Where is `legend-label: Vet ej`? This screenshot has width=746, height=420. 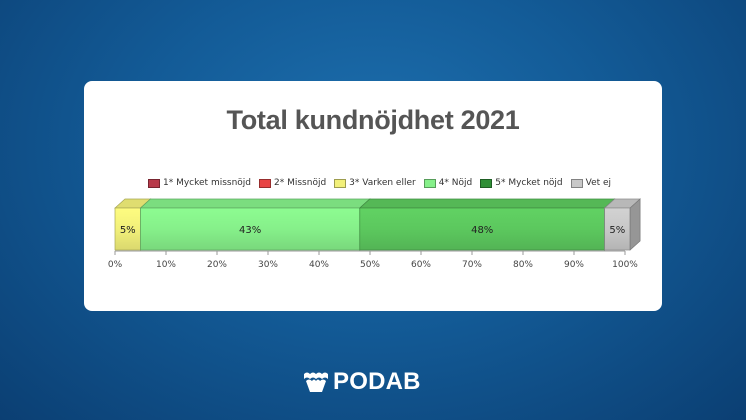
legend-label: Vet ej is located at coordinates (598, 183).